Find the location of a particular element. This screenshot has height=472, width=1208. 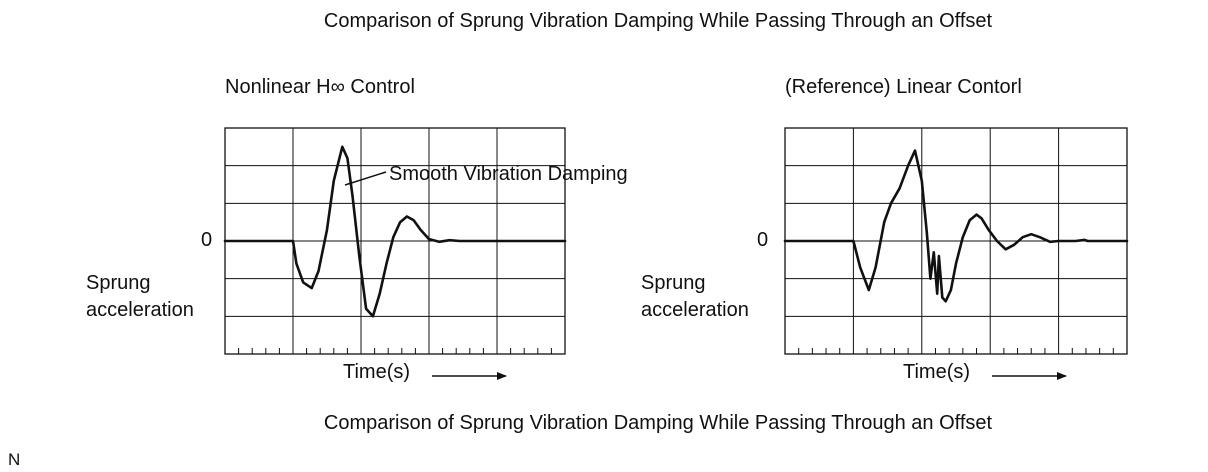

left-chart-title: Nonlinear H∞ Control is located at coordinates (320, 87).